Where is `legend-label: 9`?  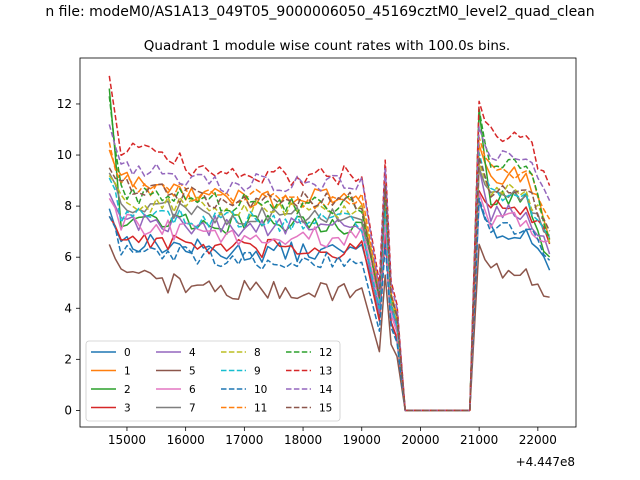 legend-label: 9 is located at coordinates (257, 372).